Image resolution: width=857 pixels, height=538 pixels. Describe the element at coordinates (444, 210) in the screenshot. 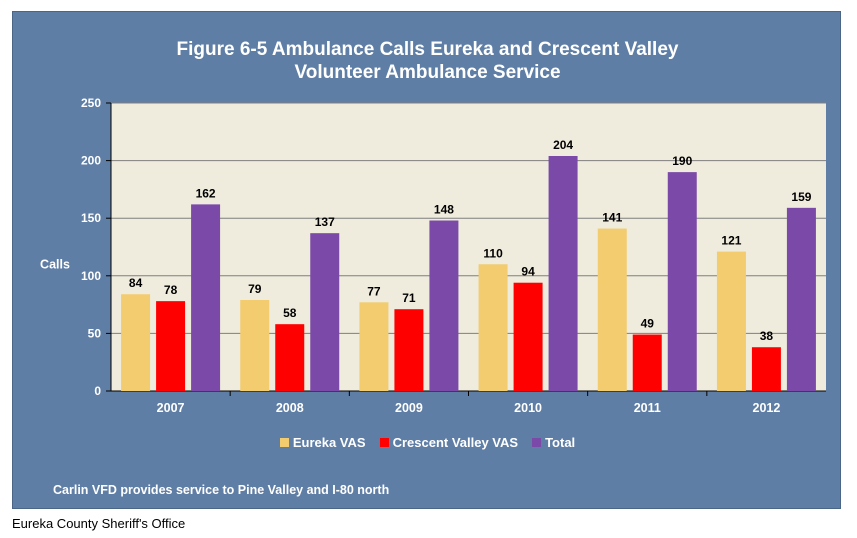

I see `data-label: 148` at that location.